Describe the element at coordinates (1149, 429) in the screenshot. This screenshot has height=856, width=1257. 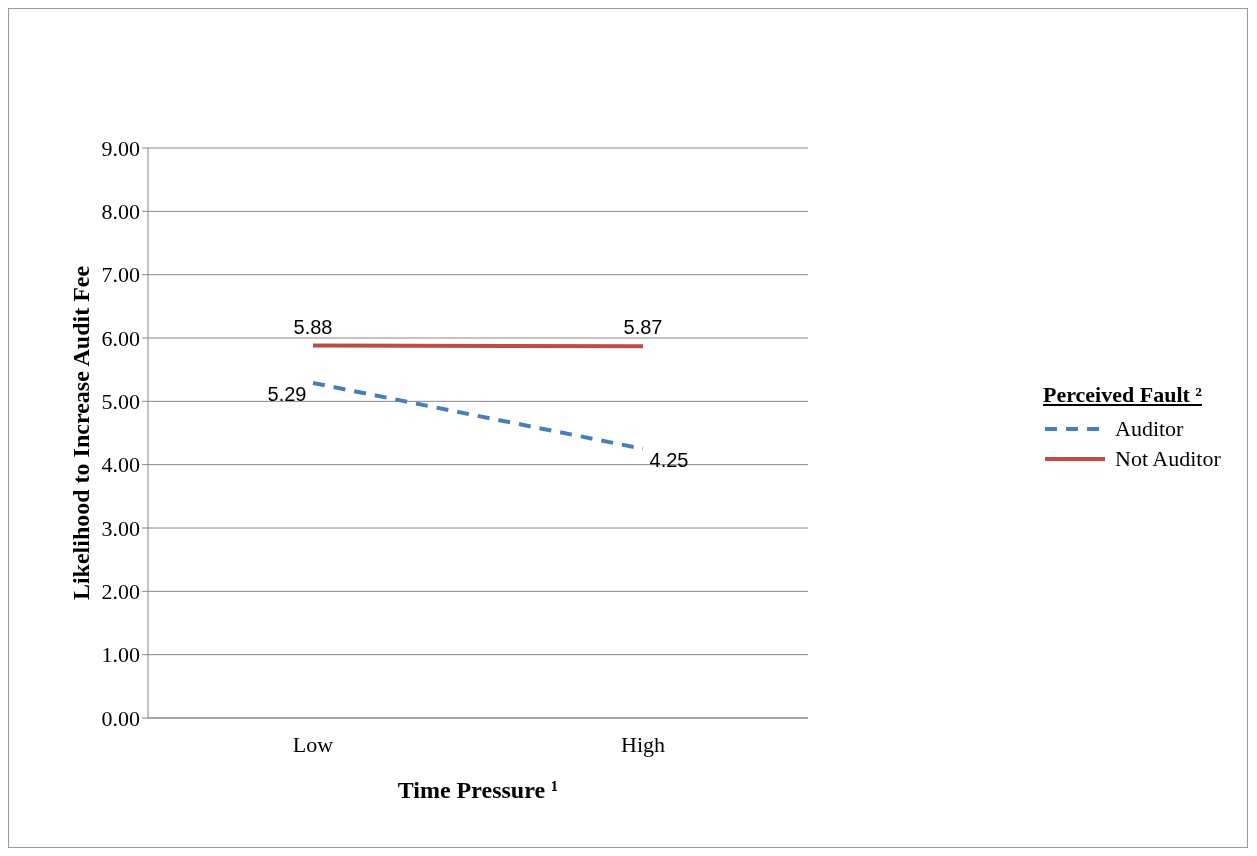
I see `legend-label: Auditor` at that location.